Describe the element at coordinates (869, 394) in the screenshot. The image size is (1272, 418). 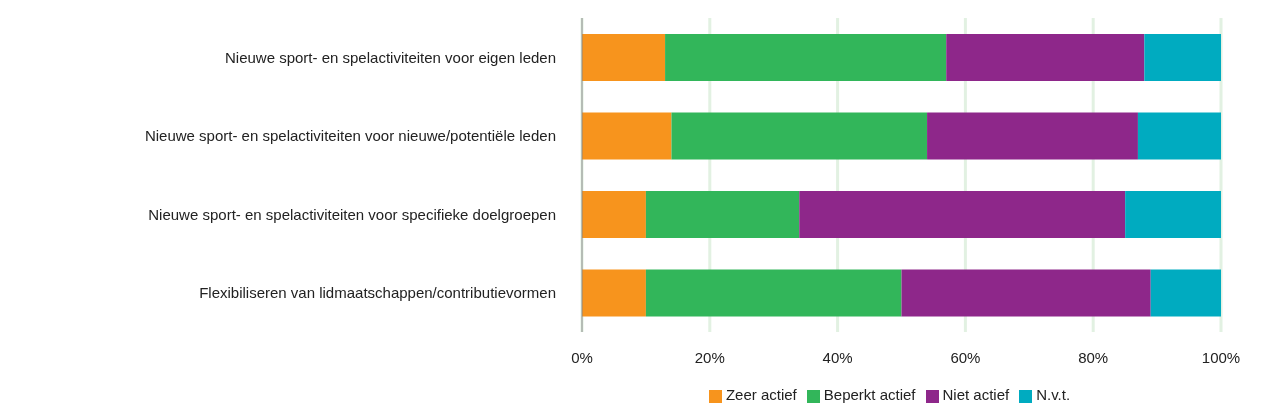
I see `legend-label: Beperkt actief` at that location.